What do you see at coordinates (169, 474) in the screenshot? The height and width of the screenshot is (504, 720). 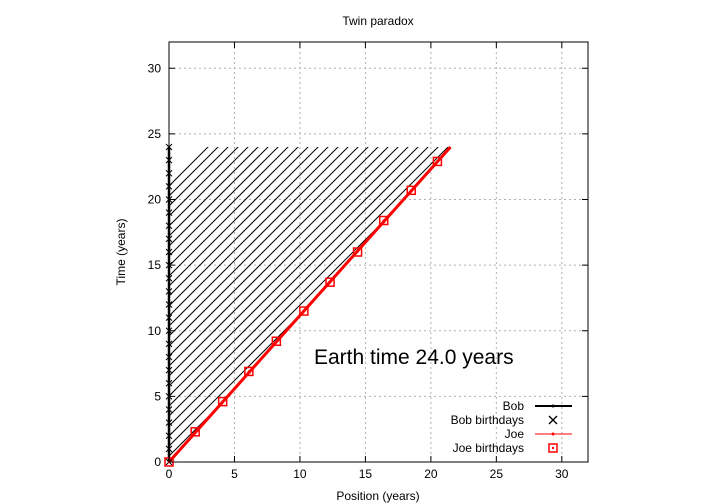 I see `x-tick-label: 0` at bounding box center [169, 474].